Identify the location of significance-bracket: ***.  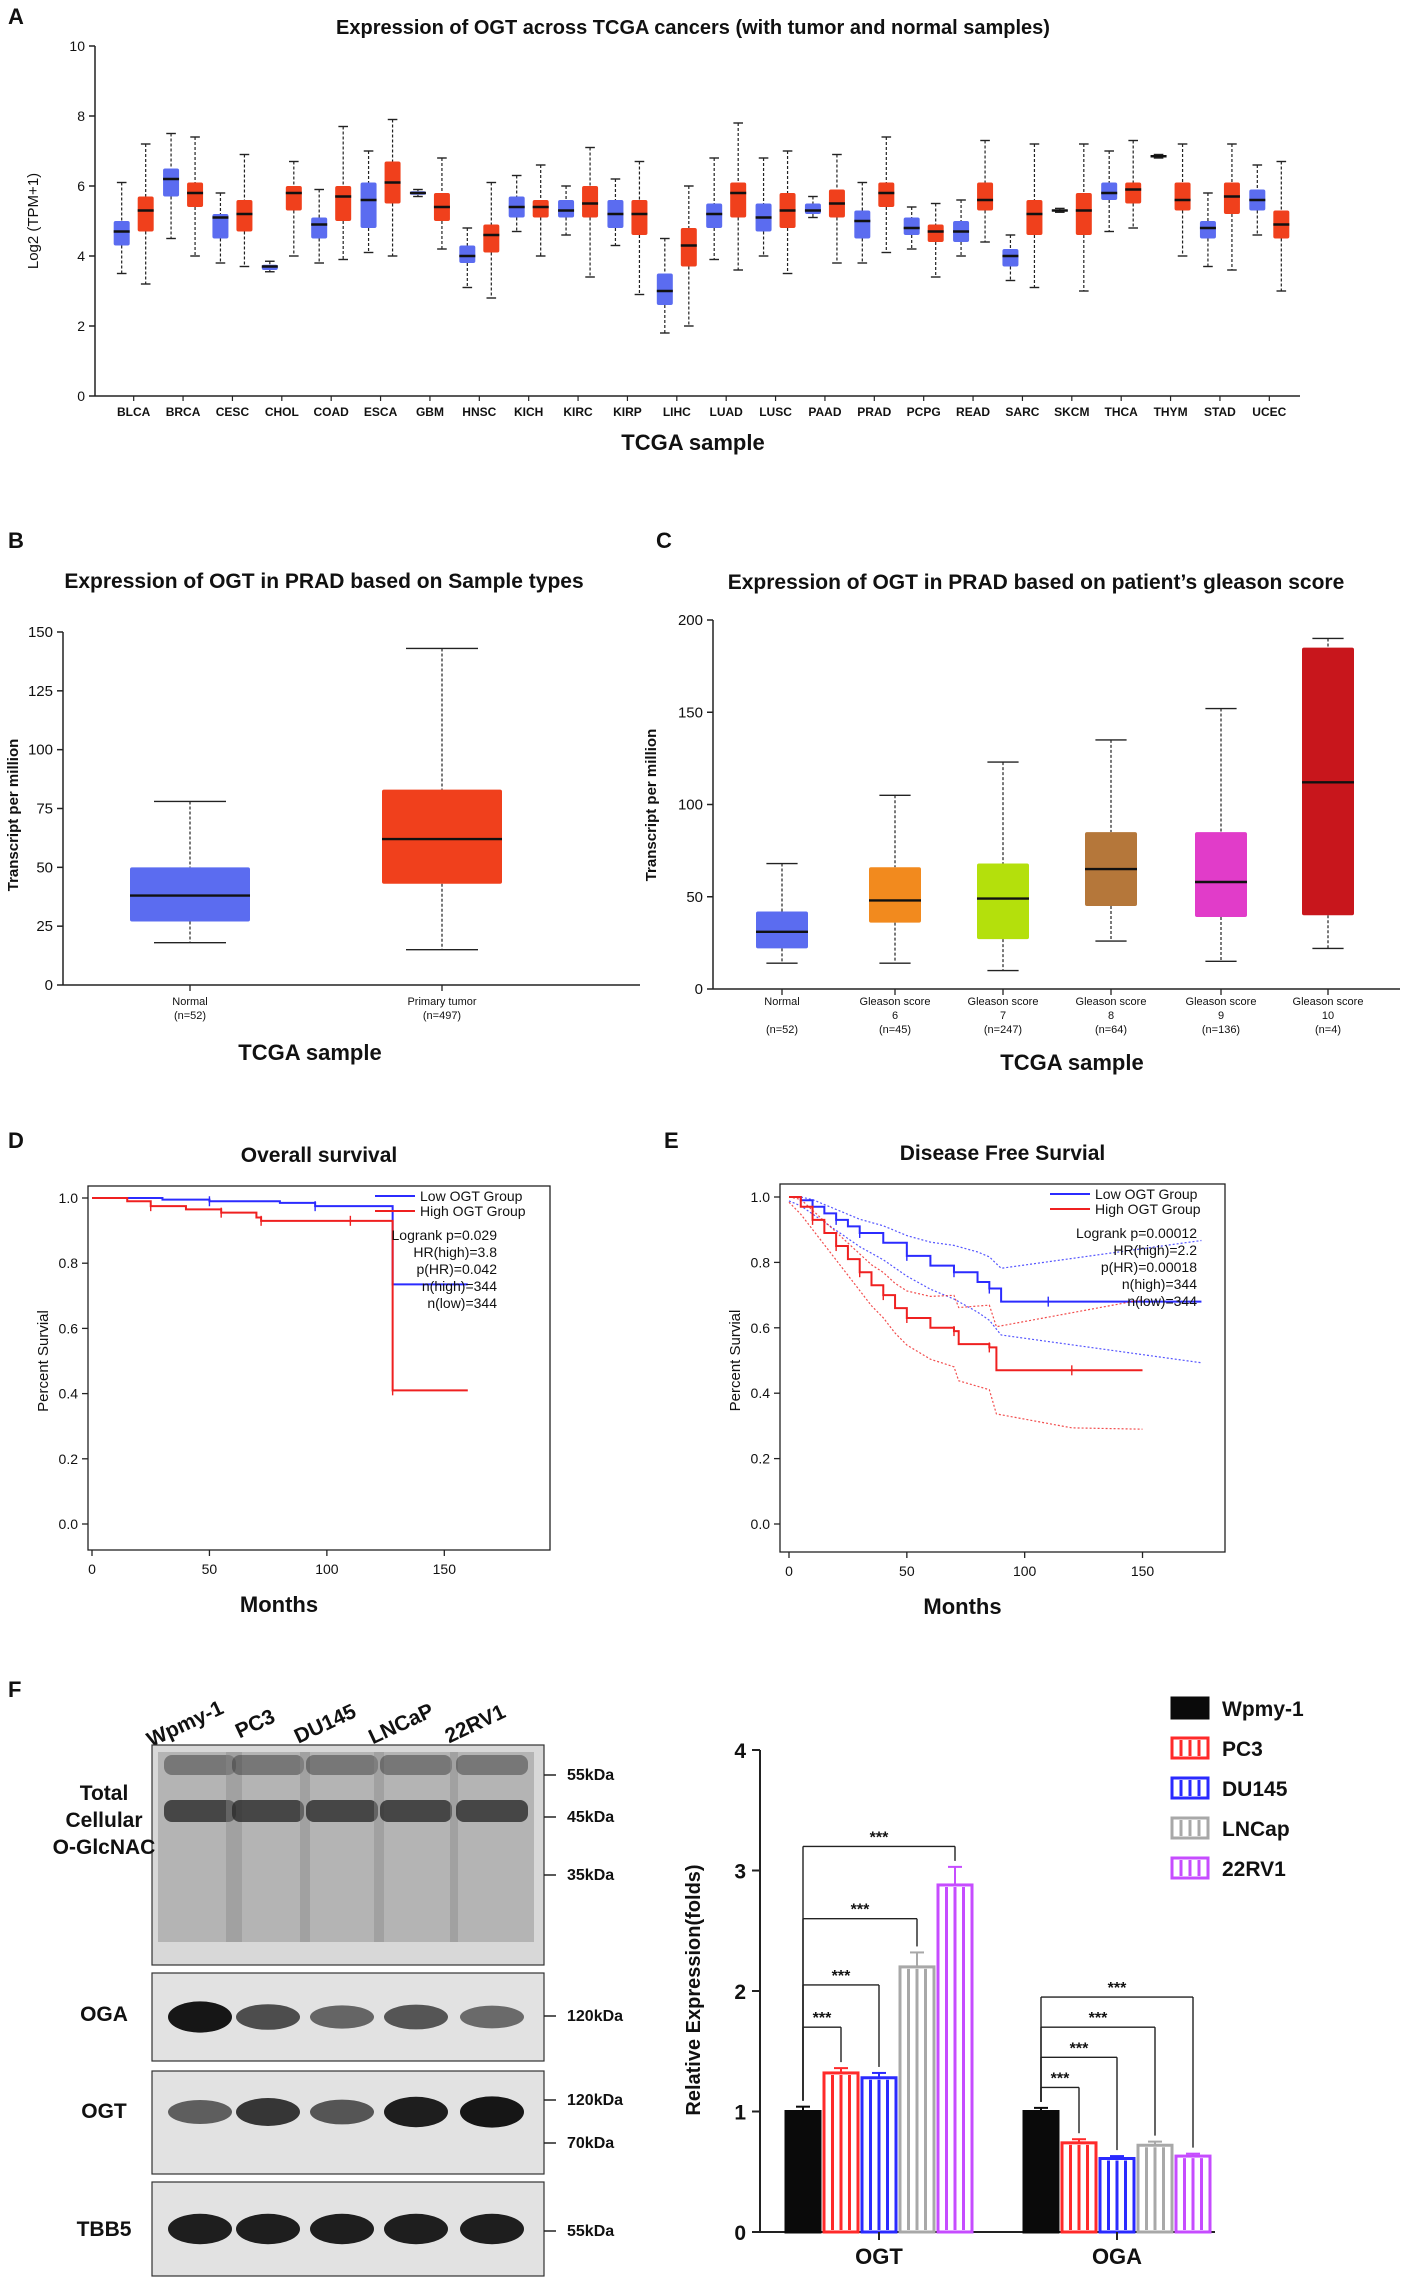
(1060, 2102).